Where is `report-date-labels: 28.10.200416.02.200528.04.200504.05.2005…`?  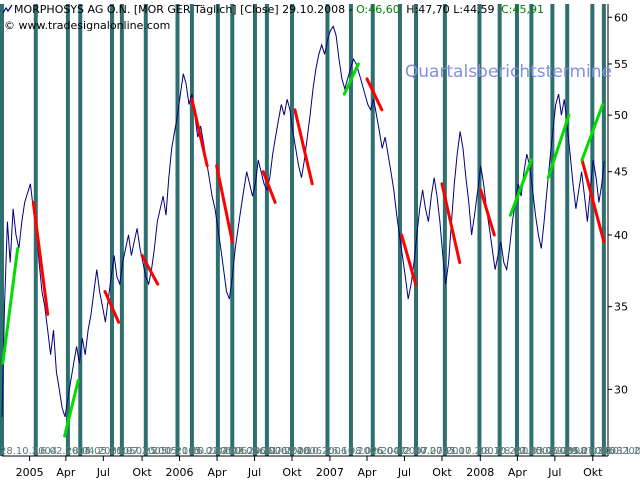 report-date-labels: 28.10.200416.02.200528.04.200504.05.2005… is located at coordinates (320, 451).